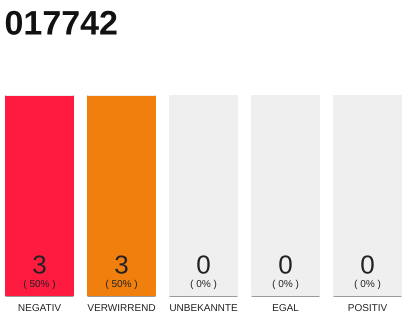 The width and height of the screenshot is (410, 320). What do you see at coordinates (203, 308) in the screenshot?
I see `x-tick-label: UNBEKANNTE` at bounding box center [203, 308].